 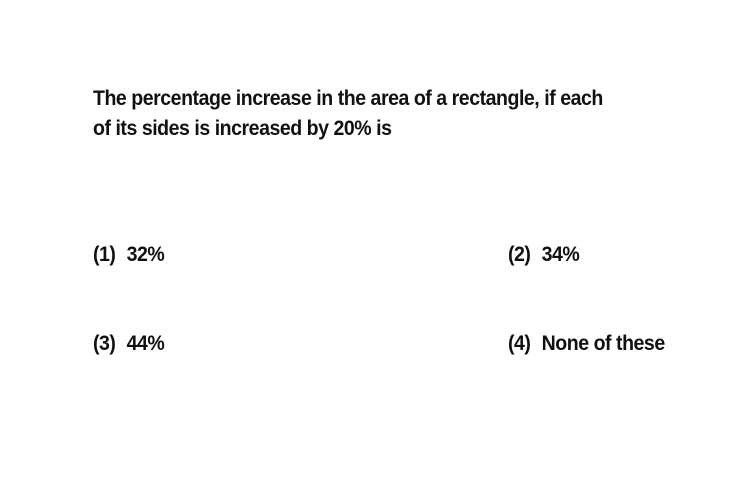 What do you see at coordinates (603, 343) in the screenshot?
I see `option-4-text: None of these` at bounding box center [603, 343].